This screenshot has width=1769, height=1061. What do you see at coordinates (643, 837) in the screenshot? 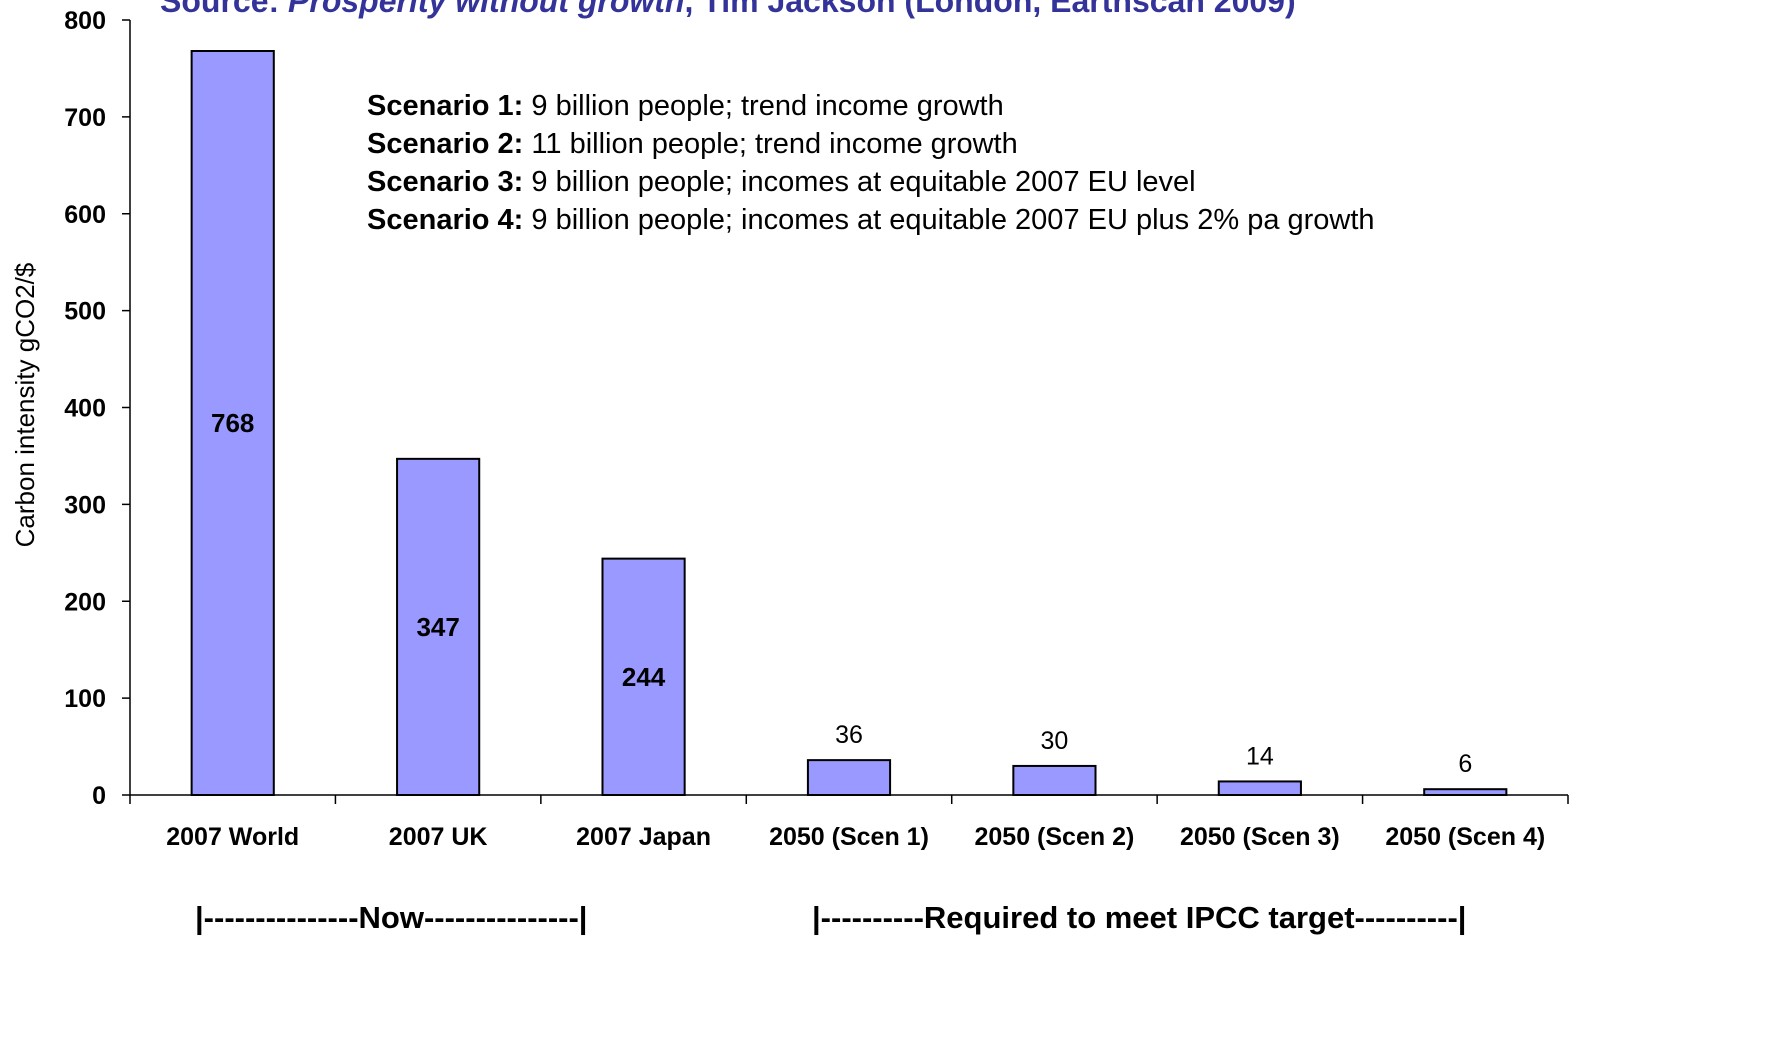
I see `x-tick-label: 2007 Japan` at bounding box center [643, 837].